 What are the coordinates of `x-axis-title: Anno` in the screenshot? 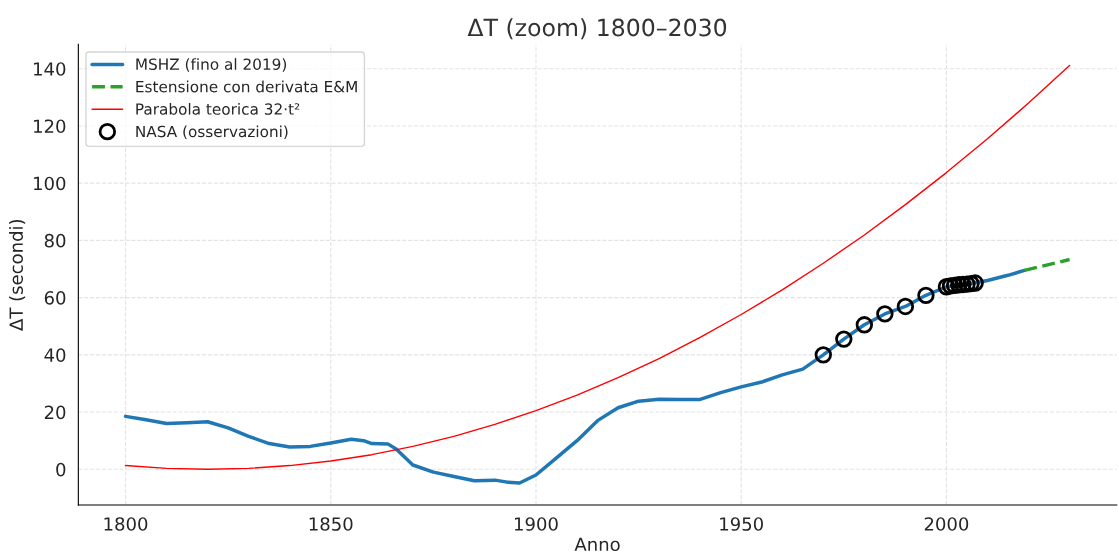 It's located at (597, 544).